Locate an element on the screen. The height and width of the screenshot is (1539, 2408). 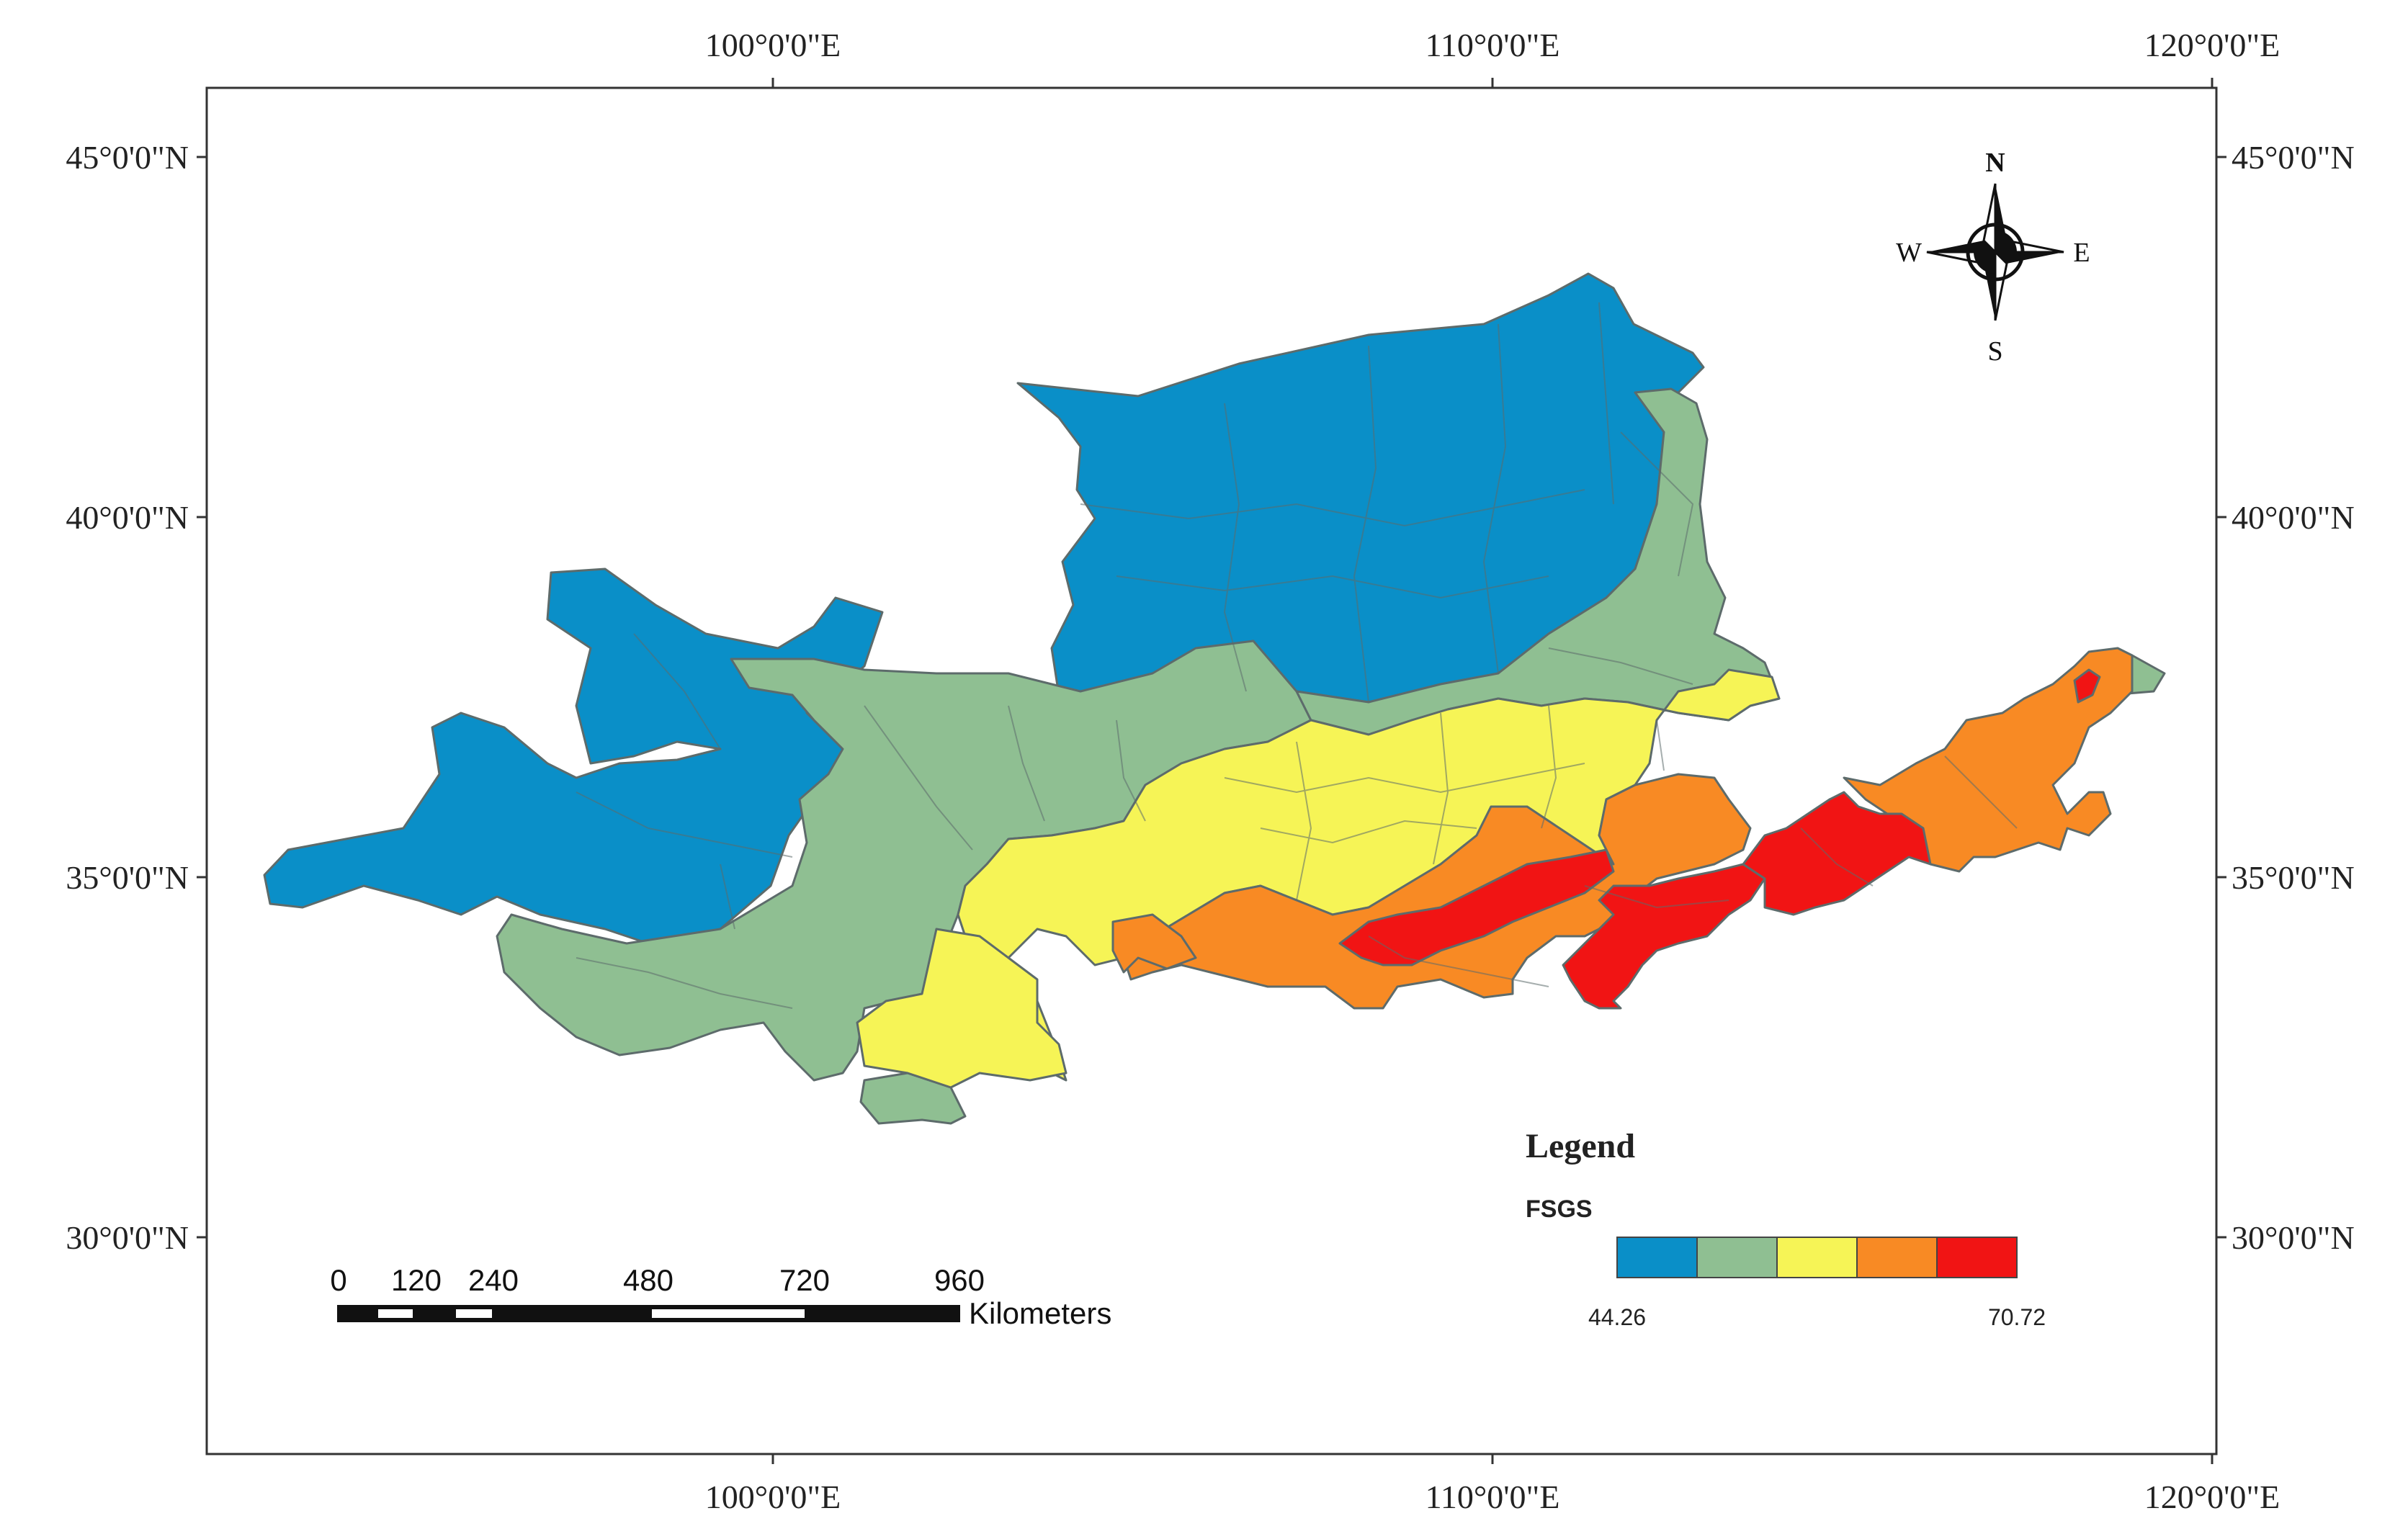
scale-tick-120: 120 is located at coordinates (416, 1280).